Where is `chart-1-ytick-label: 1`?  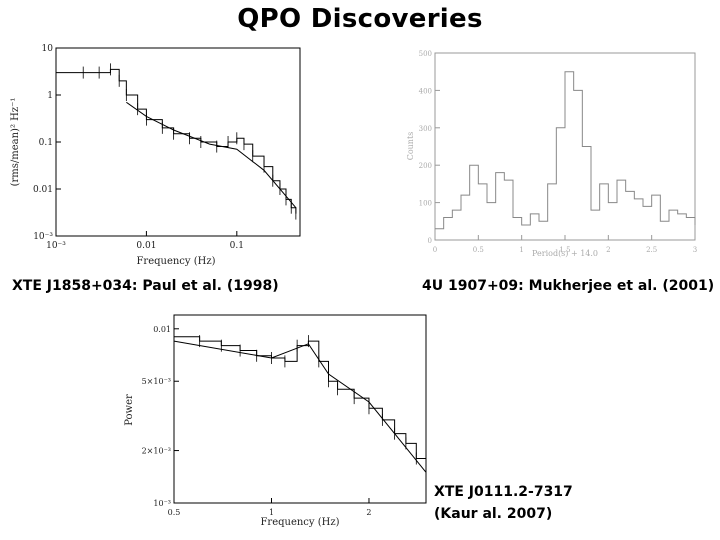 chart-1-ytick-label: 1 is located at coordinates (50, 96).